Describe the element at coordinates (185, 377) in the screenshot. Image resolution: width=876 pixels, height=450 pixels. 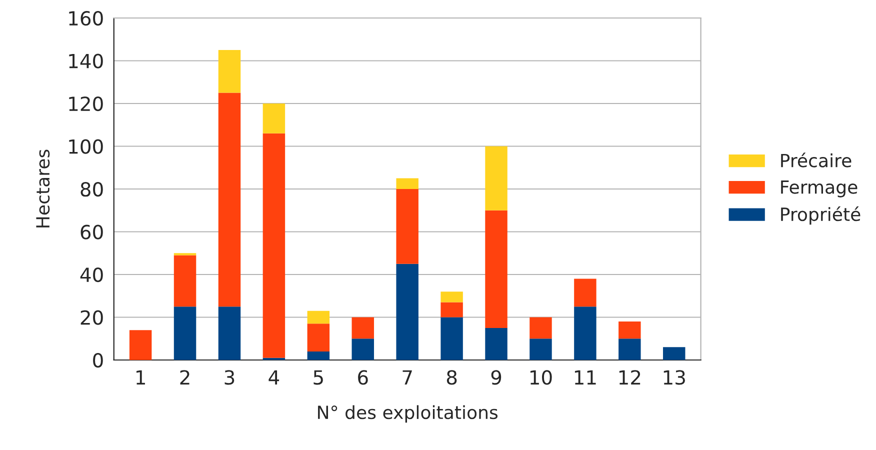
I see `x-tick-label: 2` at that location.